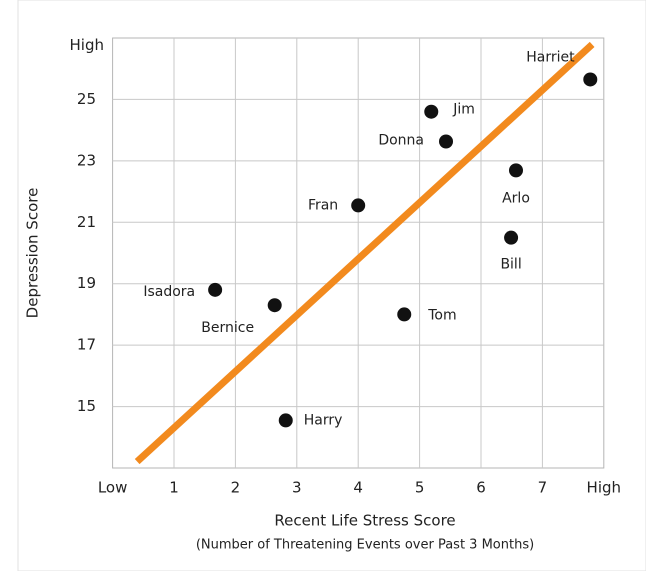 This screenshot has width=646, height=571. Describe the element at coordinates (510, 265) in the screenshot. I see `point-label: Bill` at that location.